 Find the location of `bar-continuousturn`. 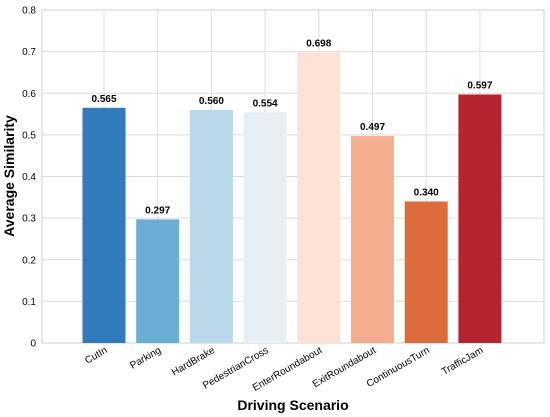

bar-continuousturn is located at coordinates (426, 272).